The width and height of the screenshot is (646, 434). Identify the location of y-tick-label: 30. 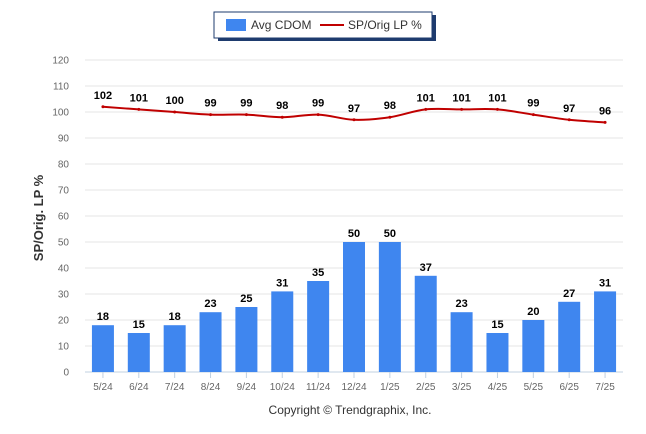
(64, 295).